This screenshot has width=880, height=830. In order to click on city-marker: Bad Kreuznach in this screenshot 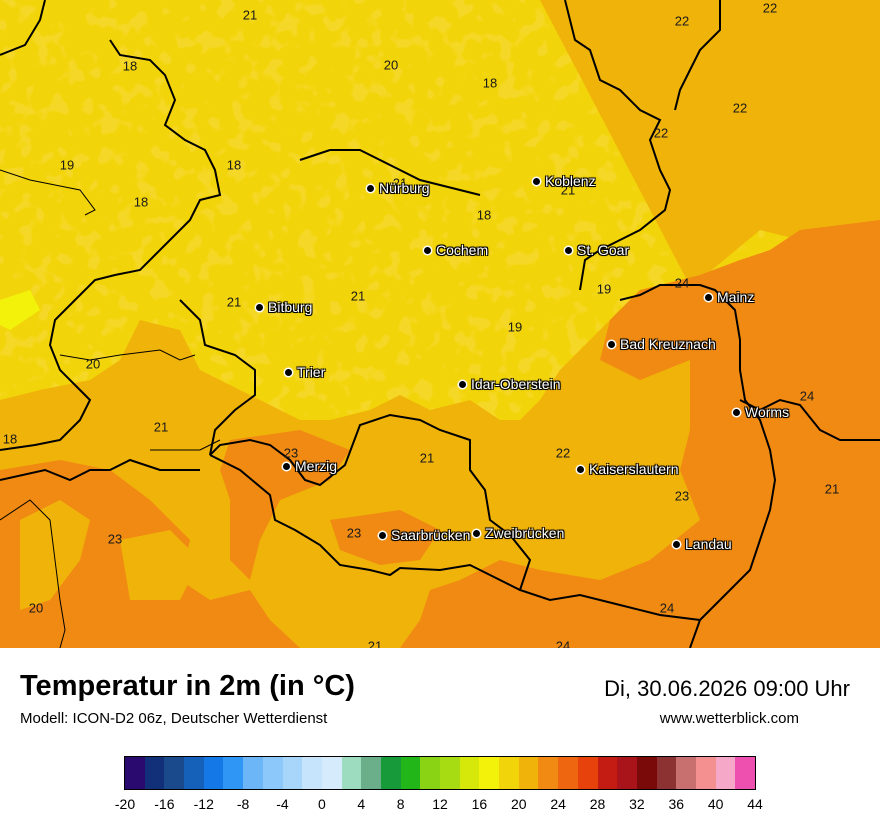, I will do `click(662, 344)`.